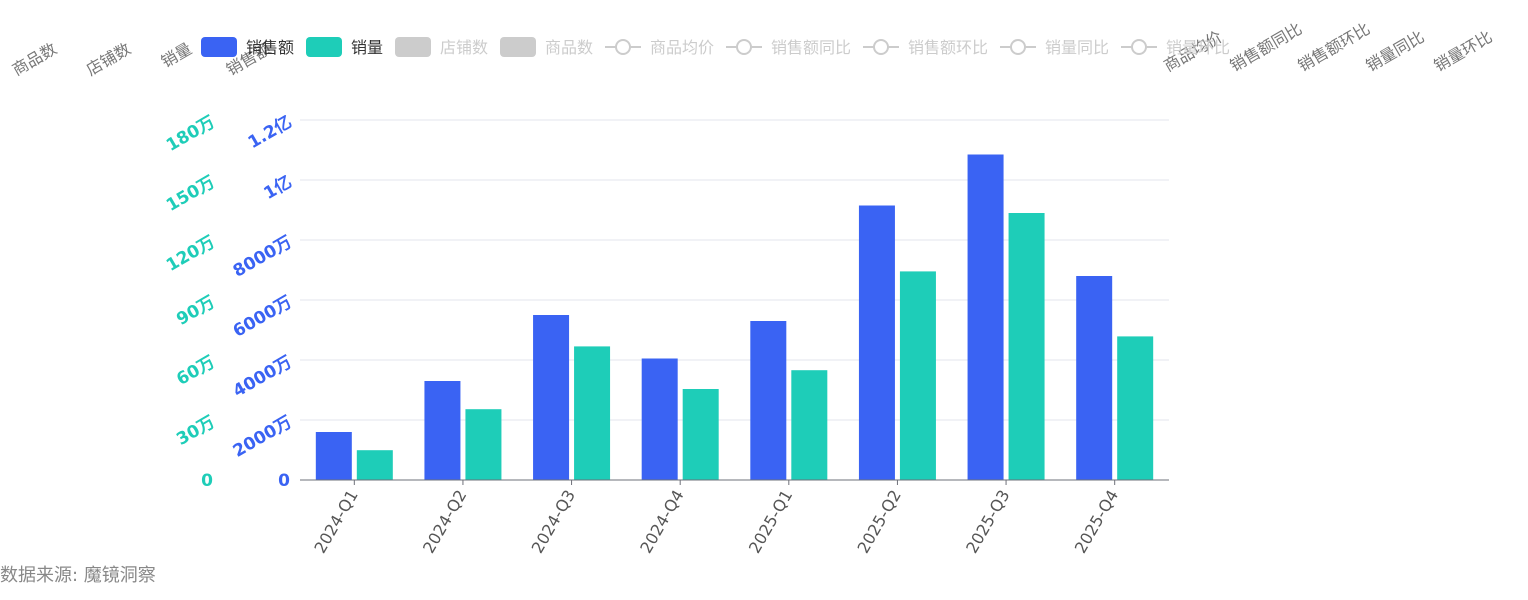 This screenshot has height=600, width=1528. Describe the element at coordinates (344, 47) in the screenshot. I see `legend-item-销量: 销量` at that location.